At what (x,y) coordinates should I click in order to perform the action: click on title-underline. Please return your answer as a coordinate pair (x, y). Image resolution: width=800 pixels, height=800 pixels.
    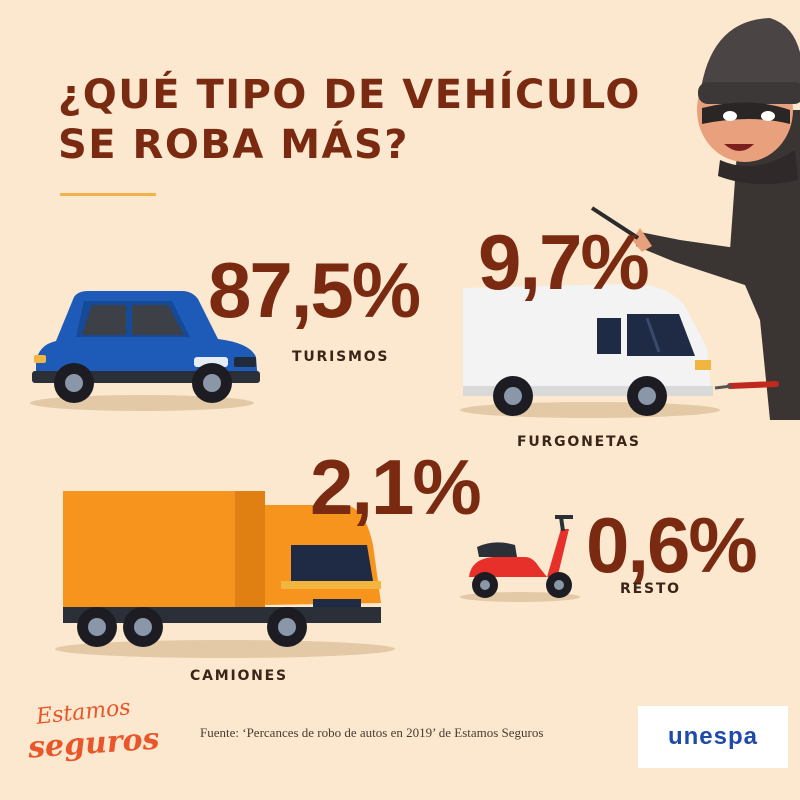
    Looking at the image, I should click on (108, 194).